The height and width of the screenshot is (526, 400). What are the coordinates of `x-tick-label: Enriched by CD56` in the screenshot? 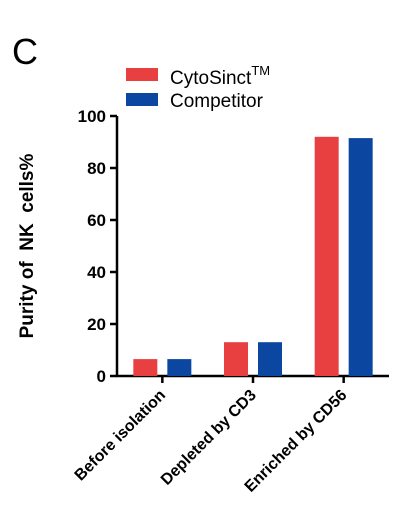 It's located at (296, 441).